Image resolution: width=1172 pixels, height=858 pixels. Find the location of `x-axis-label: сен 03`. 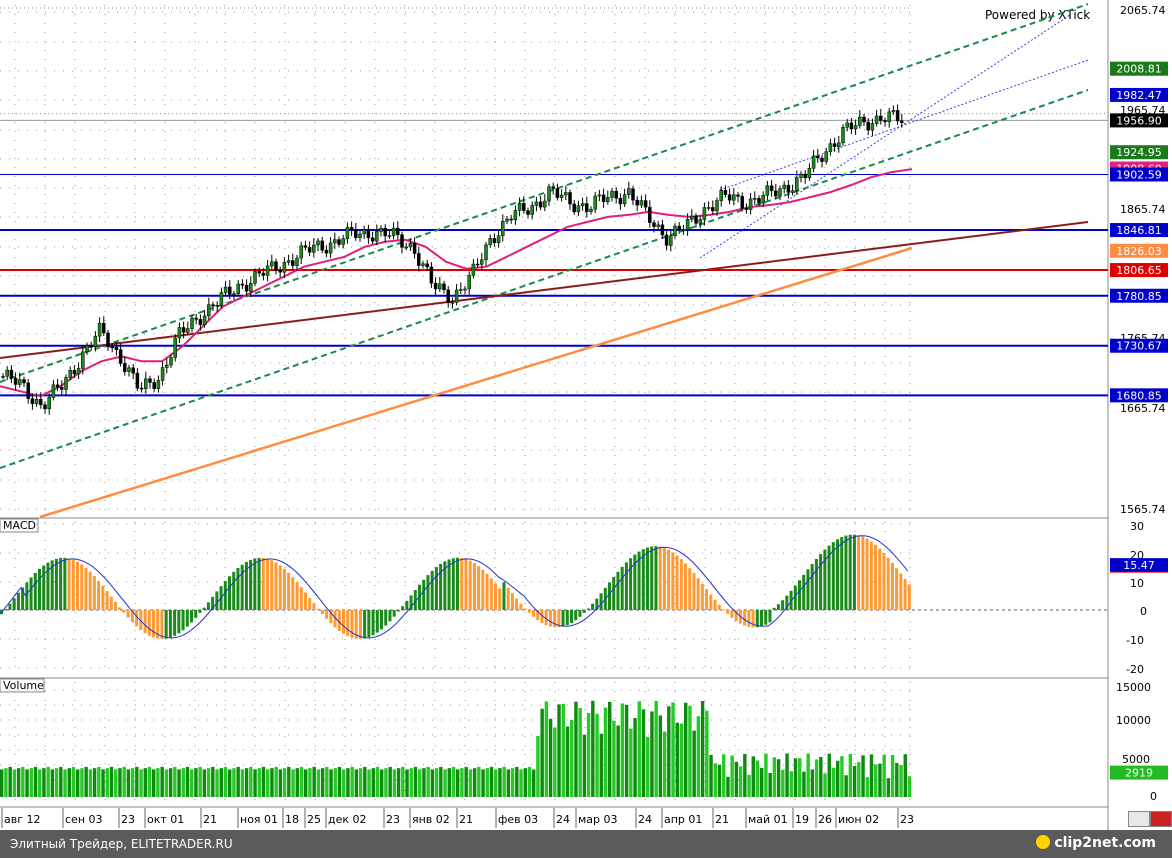

x-axis-label: сен 03 is located at coordinates (84, 819).